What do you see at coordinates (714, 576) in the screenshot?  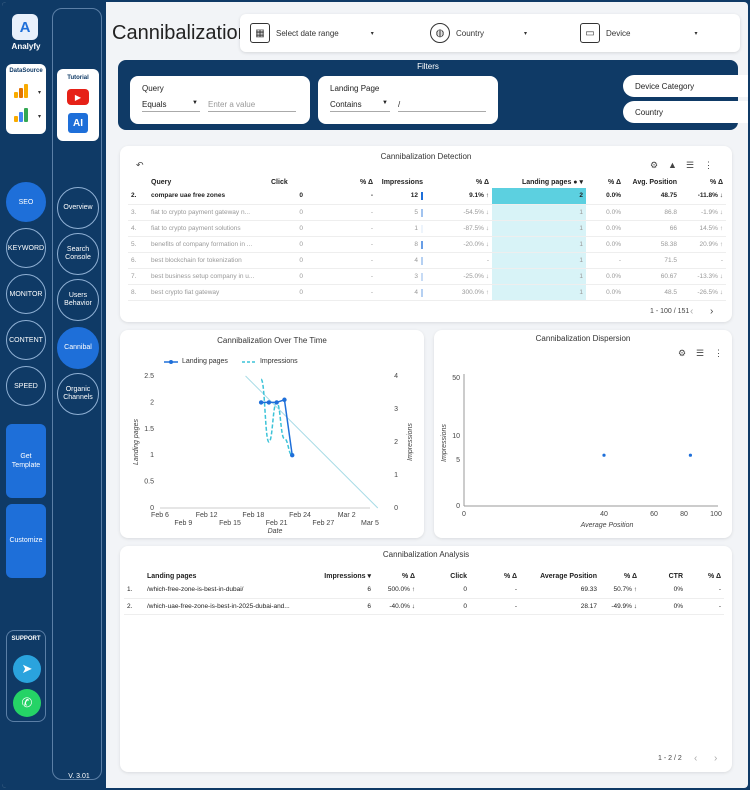 I see `col-ctr-delta: % Δ` at bounding box center [714, 576].